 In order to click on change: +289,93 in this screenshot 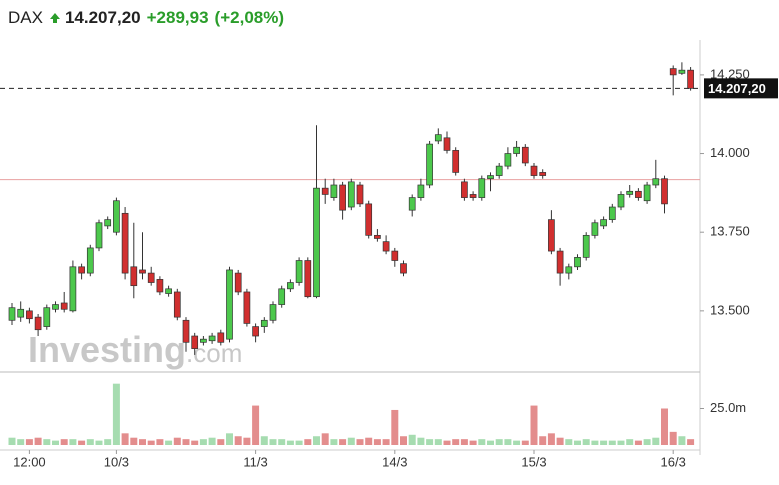, I will do `click(177, 17)`.